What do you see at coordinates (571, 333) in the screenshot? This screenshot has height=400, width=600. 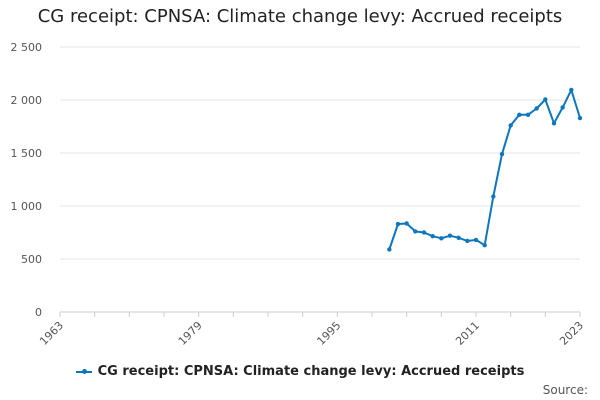 I see `x-tick-label: 2023` at bounding box center [571, 333].